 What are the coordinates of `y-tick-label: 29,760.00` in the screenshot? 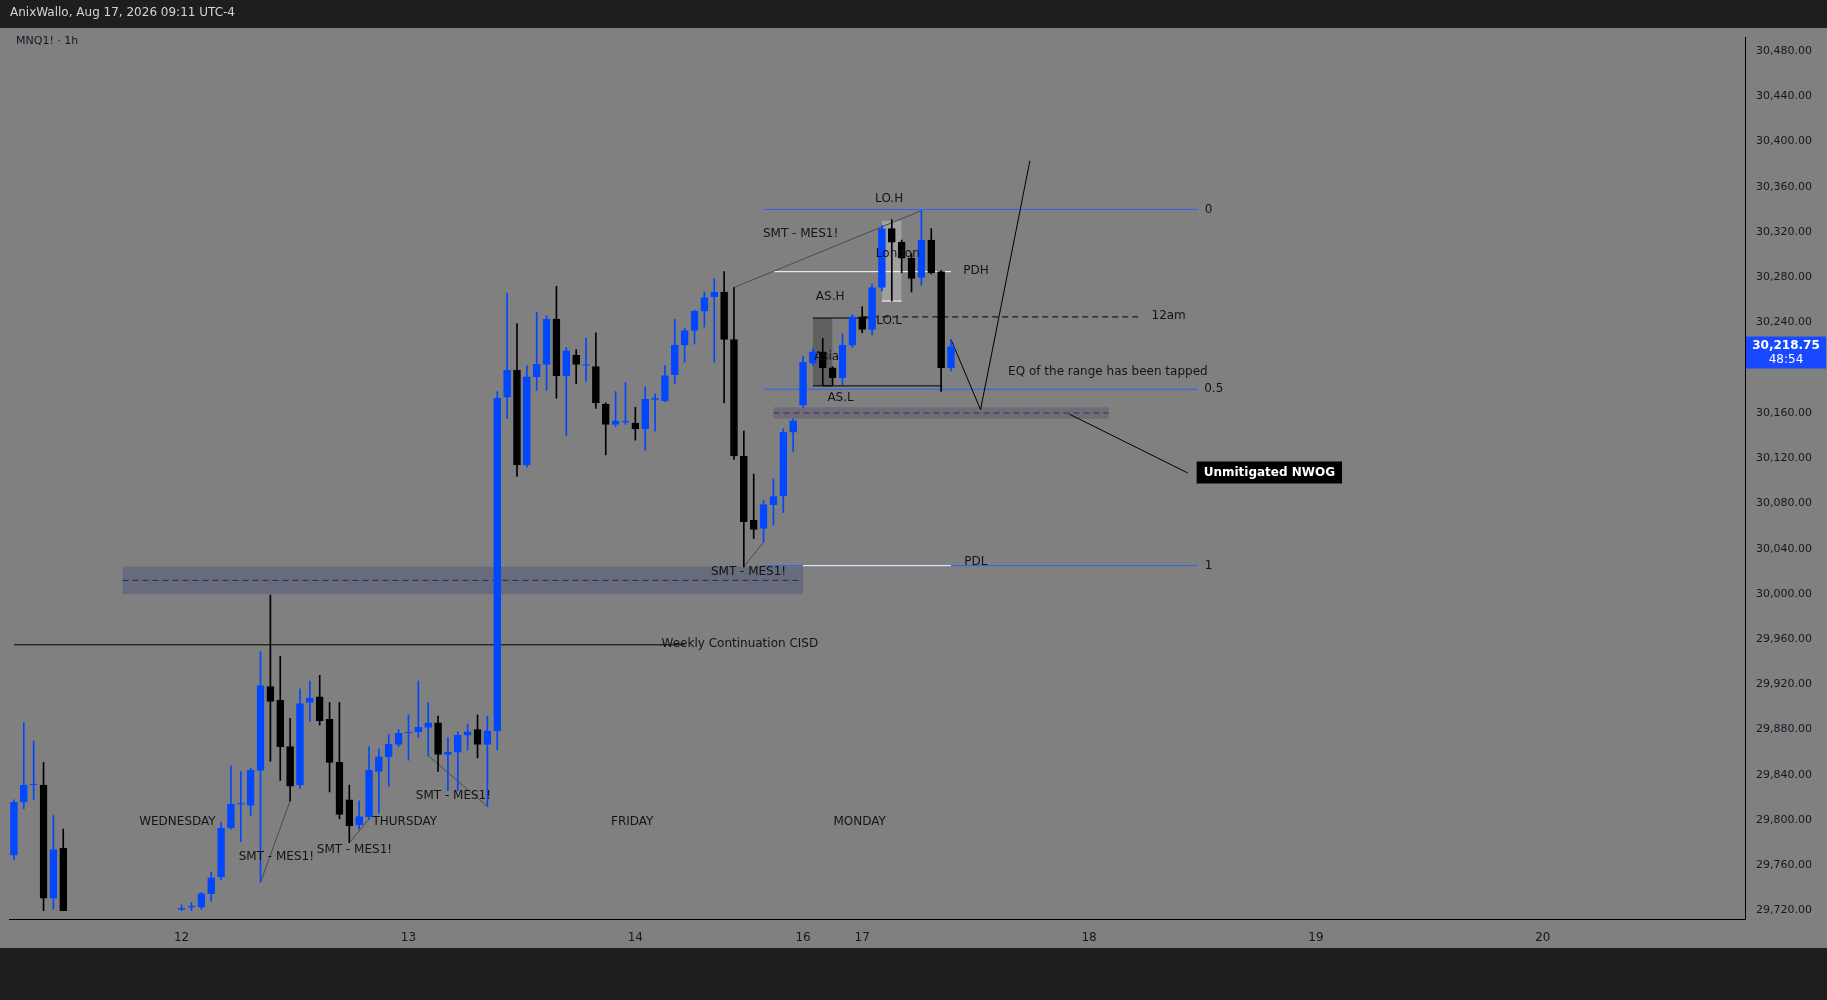 It's located at (1784, 865).